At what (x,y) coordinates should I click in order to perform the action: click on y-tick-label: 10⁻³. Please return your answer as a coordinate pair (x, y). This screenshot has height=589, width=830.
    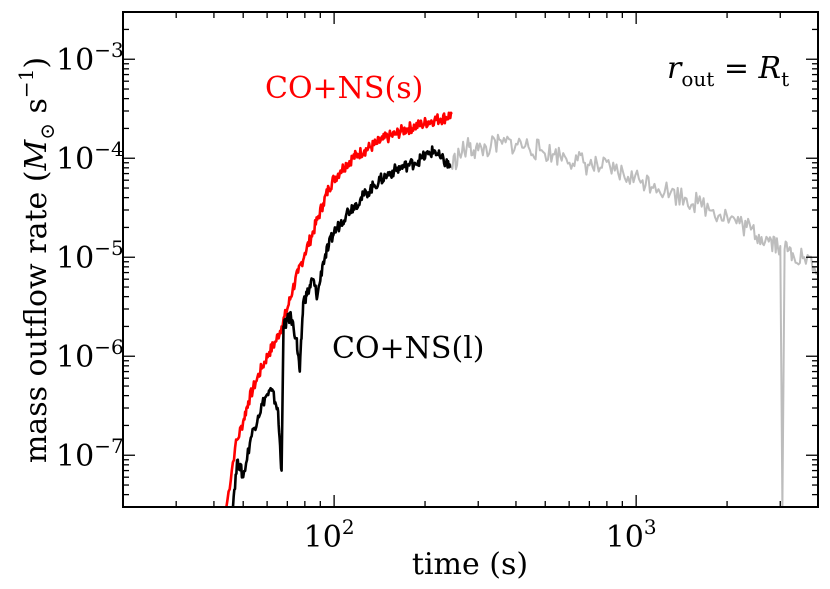
    Looking at the image, I should click on (90, 58).